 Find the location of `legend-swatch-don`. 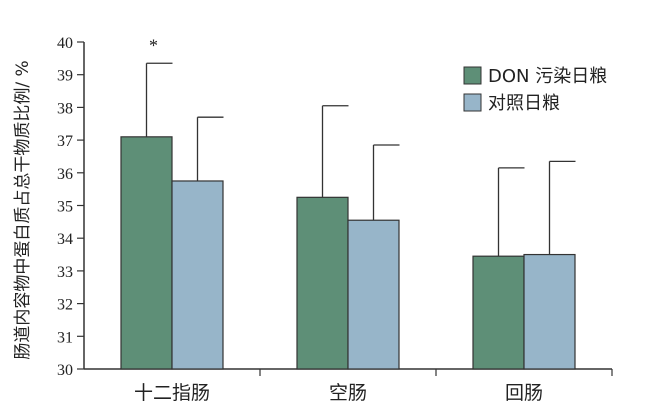

legend-swatch-don is located at coordinates (472, 75).